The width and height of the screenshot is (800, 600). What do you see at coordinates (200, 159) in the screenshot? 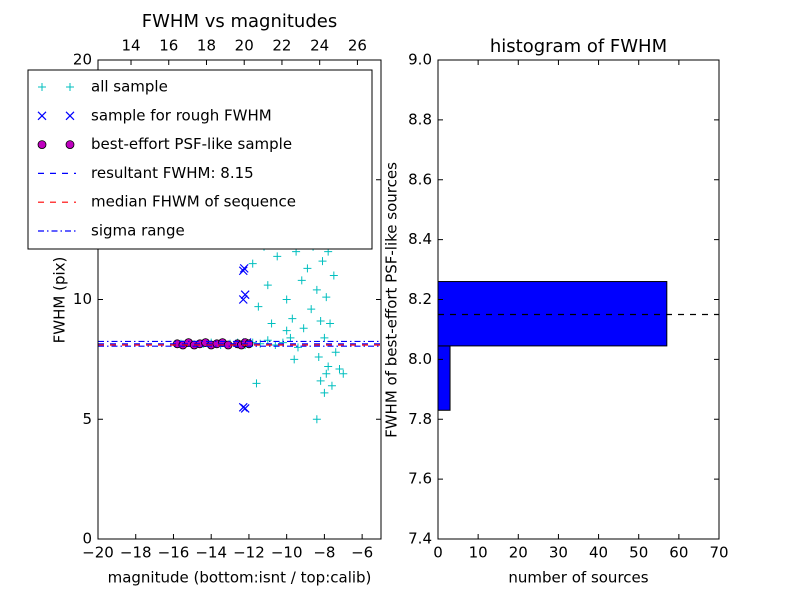
I see `legend-box` at bounding box center [200, 159].